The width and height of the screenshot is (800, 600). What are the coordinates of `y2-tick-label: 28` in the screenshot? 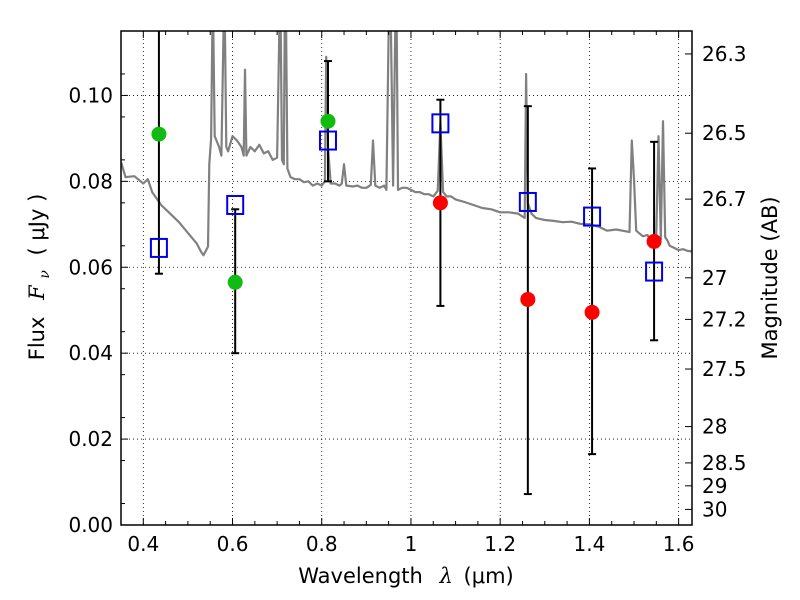 It's located at (714, 427).